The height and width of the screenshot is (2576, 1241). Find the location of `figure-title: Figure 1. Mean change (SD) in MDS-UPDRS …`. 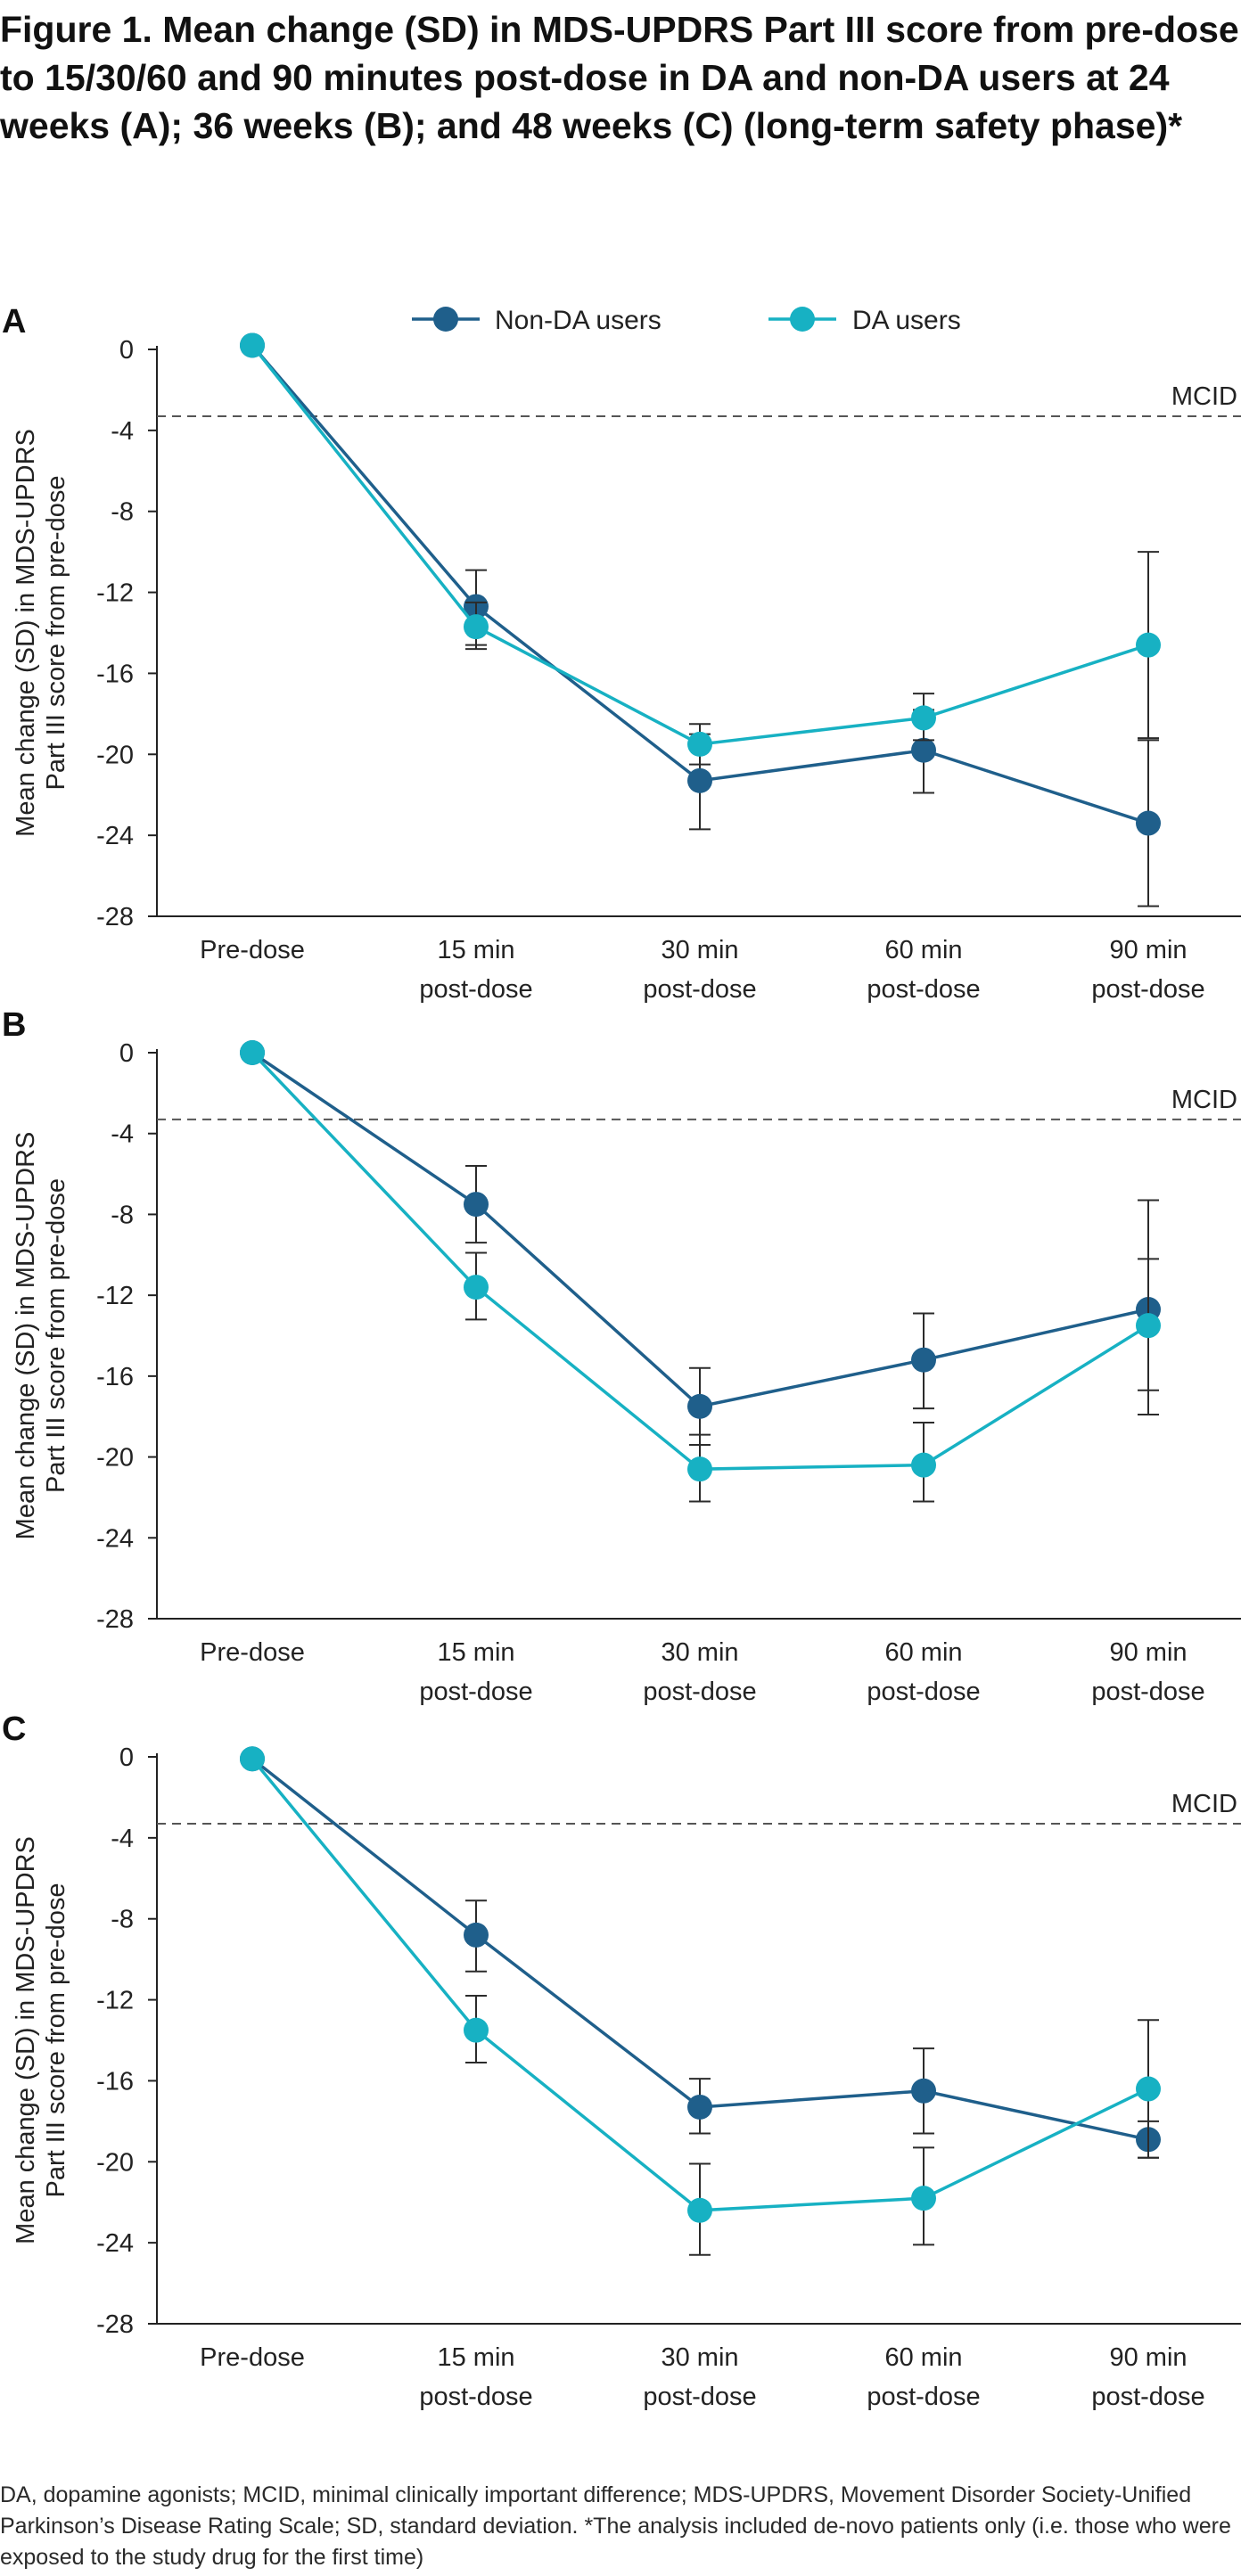

figure-title: Figure 1. Mean change (SD) in MDS-UPDRS … is located at coordinates (619, 78).